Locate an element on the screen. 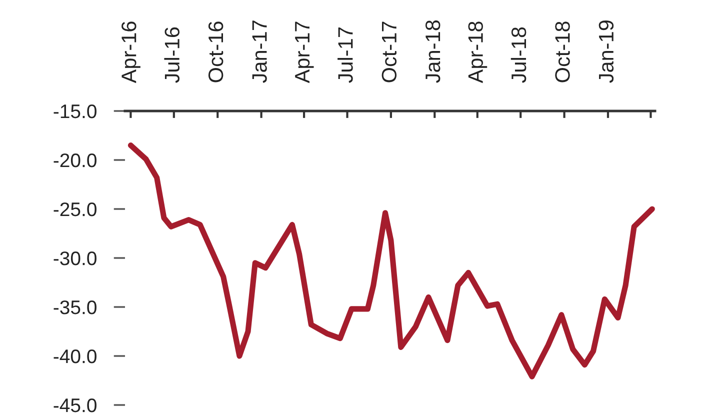 This screenshot has height=415, width=705. x-tick-label: Apr-16 is located at coordinates (131, 53).